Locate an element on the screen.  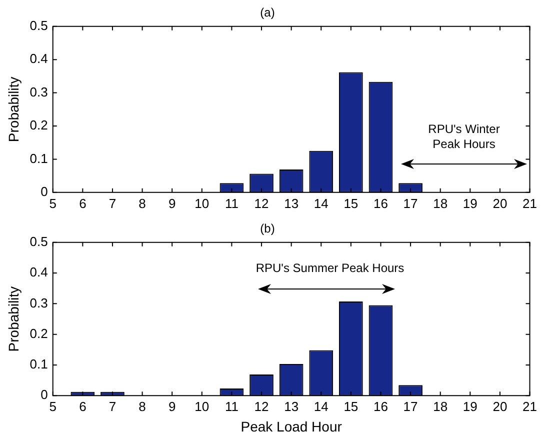
chart-title: (b) is located at coordinates (267, 229).